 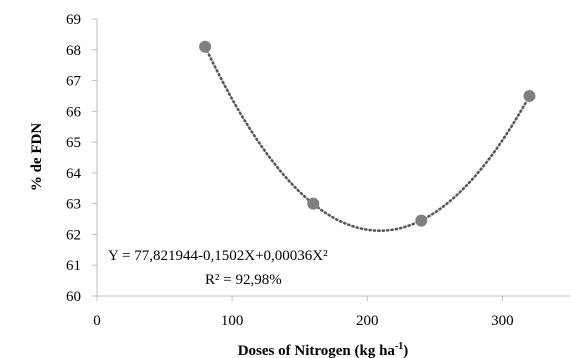 I want to click on x-tick-labels: 0 100 200 300, so click(x=303, y=321).